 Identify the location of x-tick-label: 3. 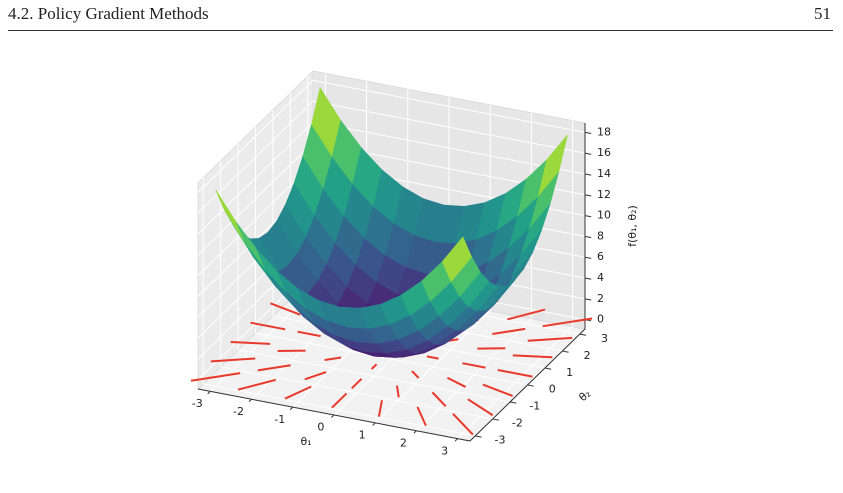
(444, 450).